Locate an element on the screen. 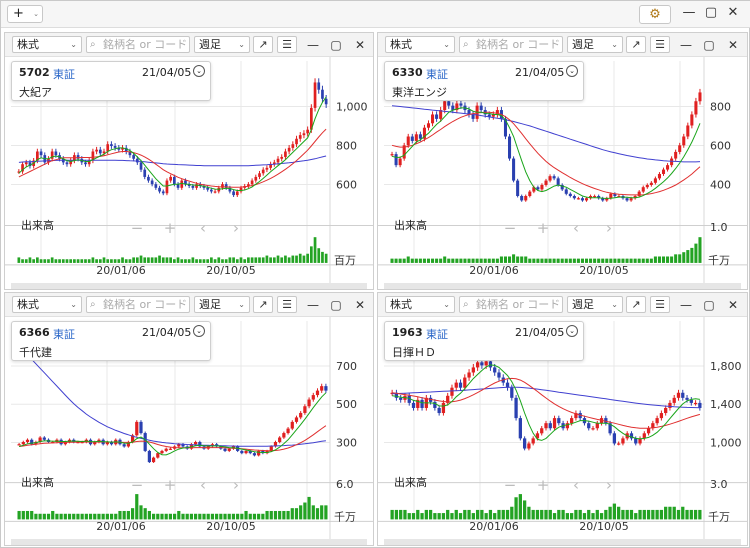 This screenshot has width=750, height=548. settings-gear-button: ⚙ is located at coordinates (655, 14).